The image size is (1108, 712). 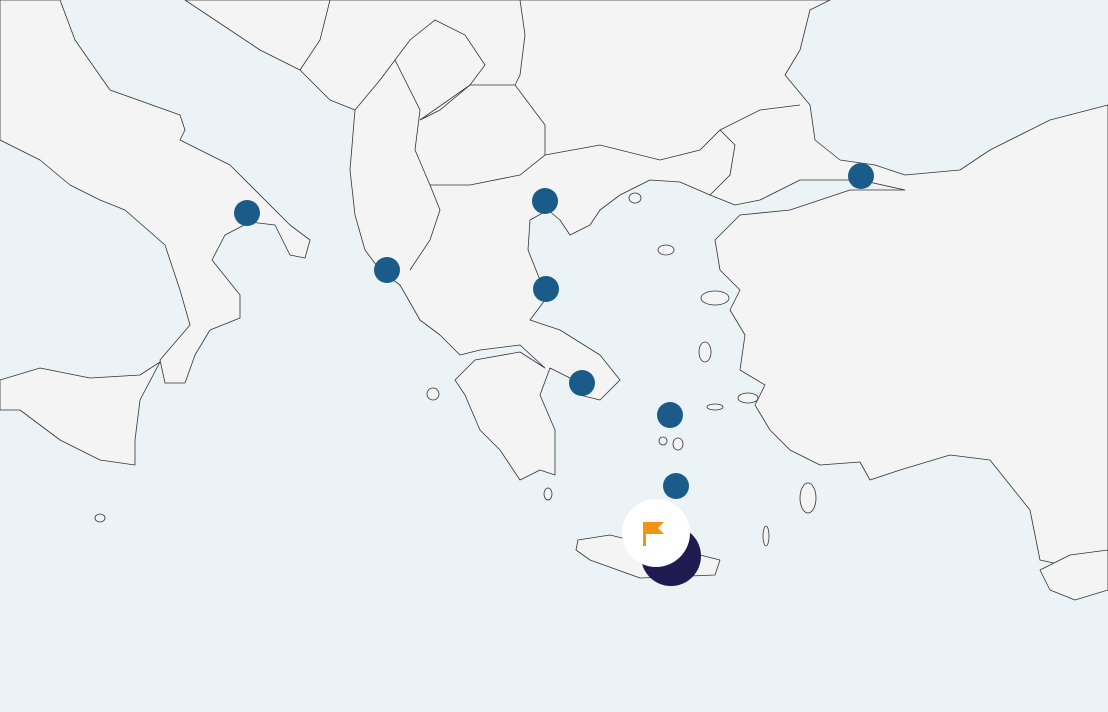 I want to click on sicily, so click(x=80, y=413).